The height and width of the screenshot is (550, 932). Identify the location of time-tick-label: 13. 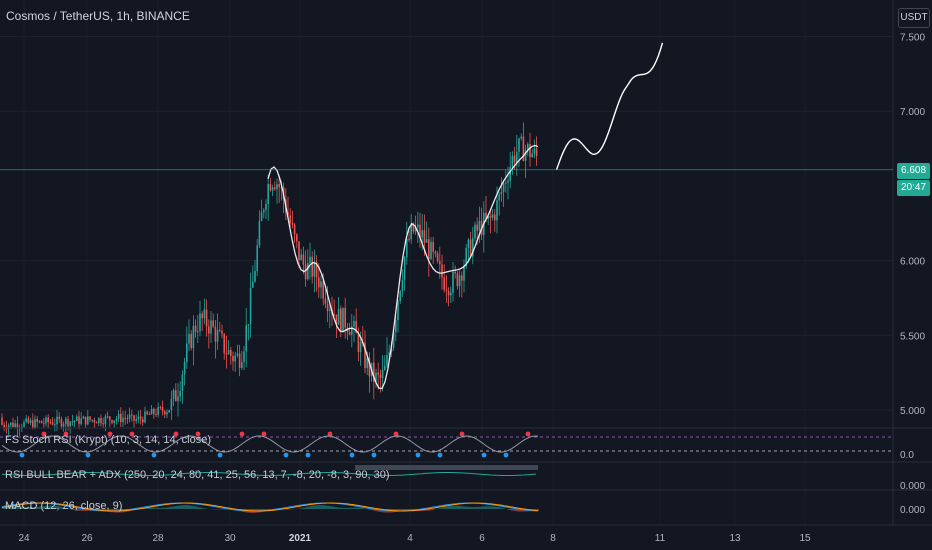
(735, 538).